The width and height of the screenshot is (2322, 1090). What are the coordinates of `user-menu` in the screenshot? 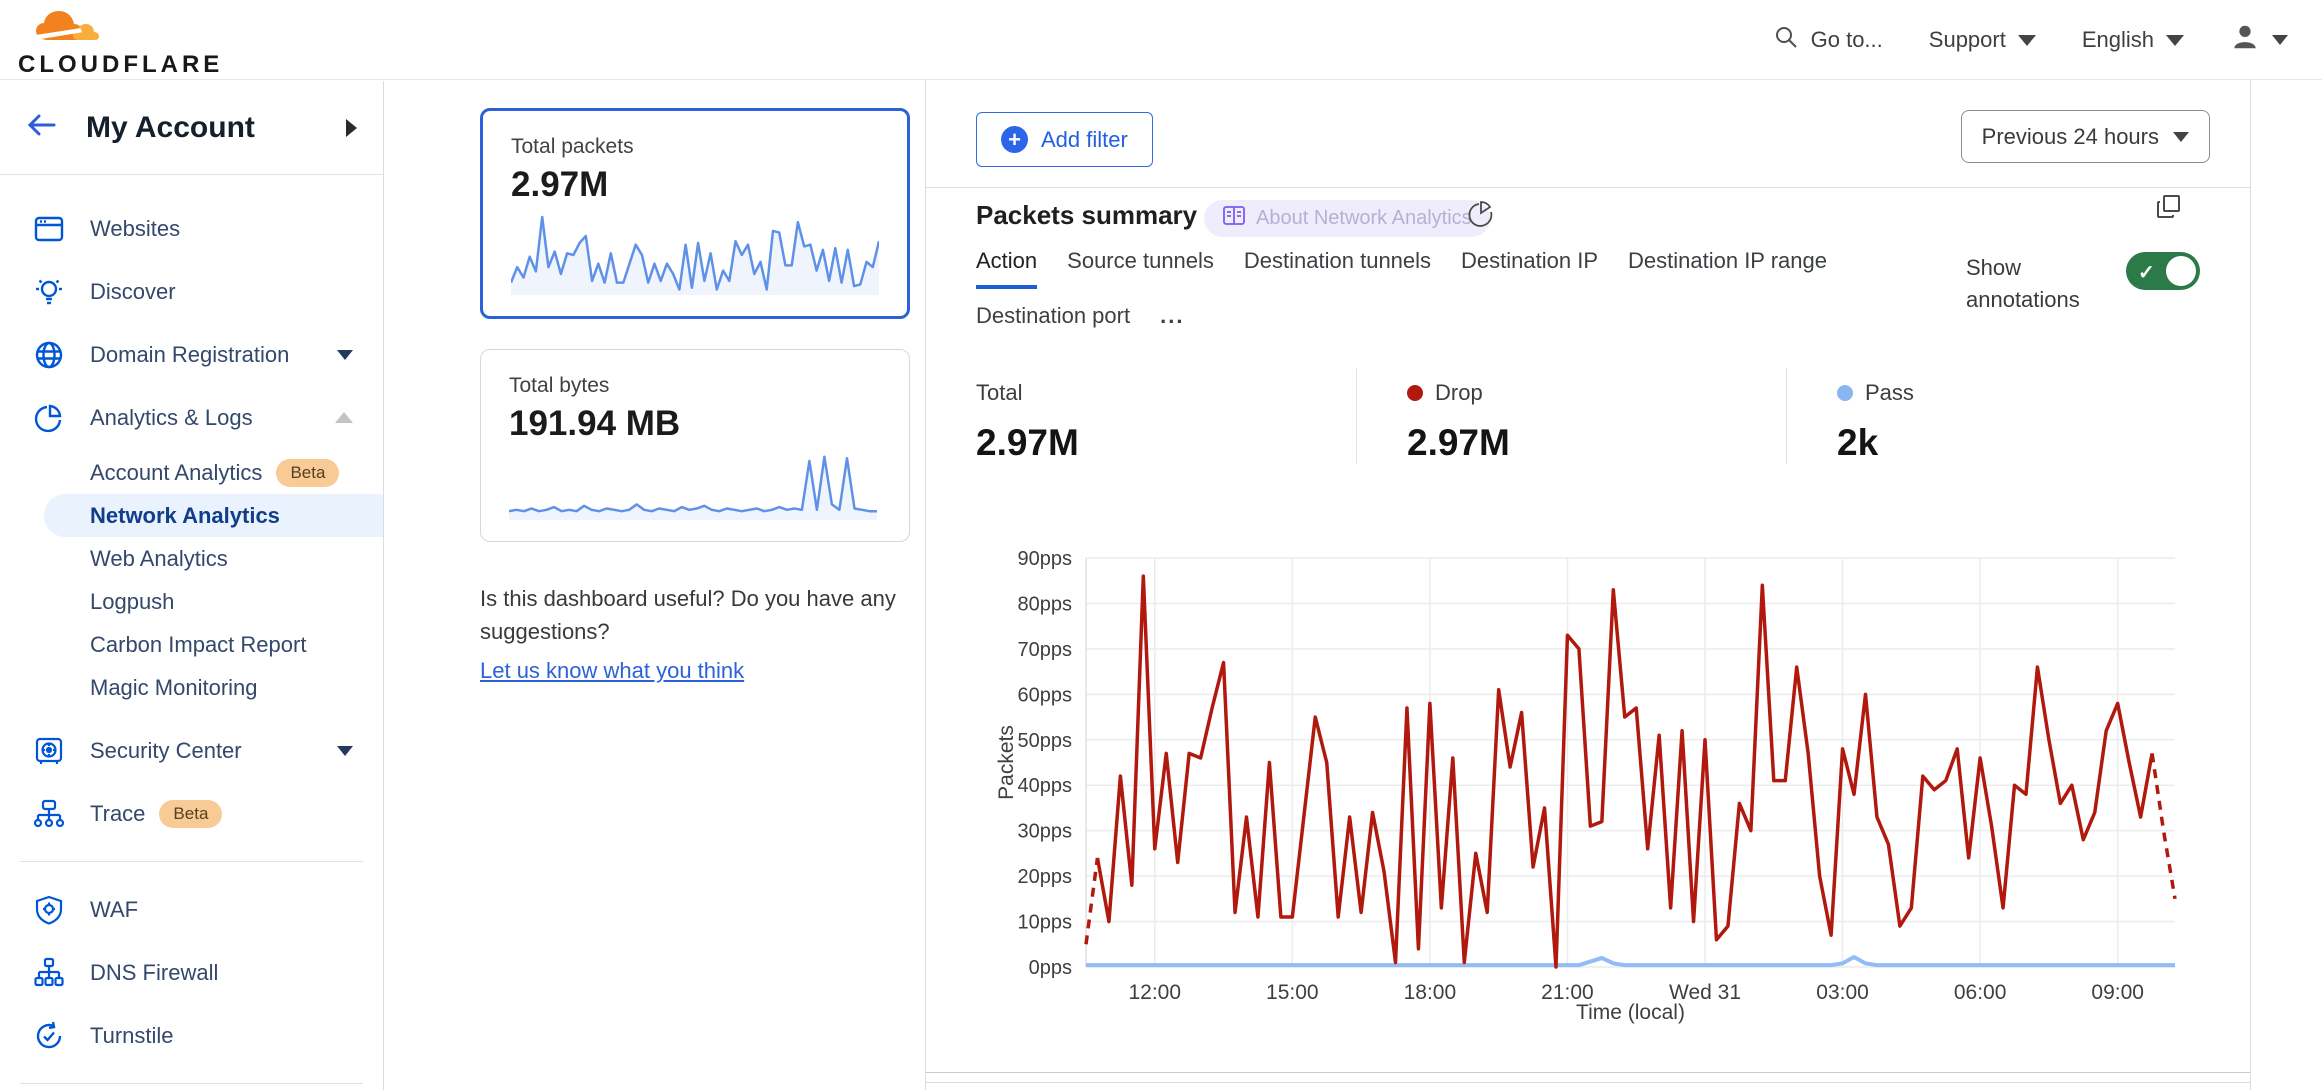 It's located at (2259, 40).